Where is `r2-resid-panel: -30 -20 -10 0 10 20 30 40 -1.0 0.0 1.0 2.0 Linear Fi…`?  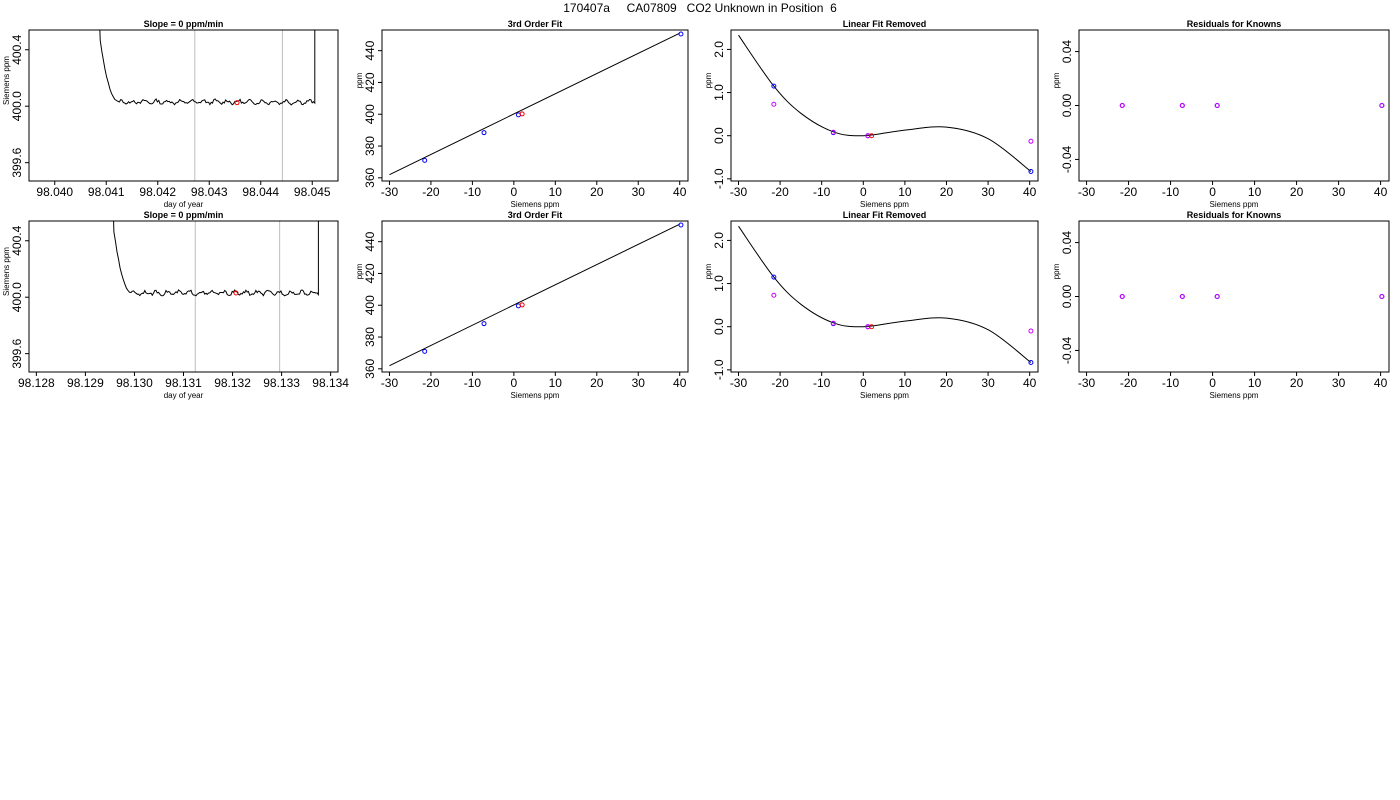 r2-resid-panel: -30 -20 -10 0 10 20 30 40 -1.0 0.0 1.0 2.0 Linear Fi… is located at coordinates (871, 305).